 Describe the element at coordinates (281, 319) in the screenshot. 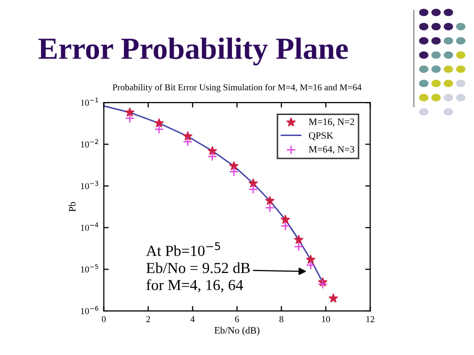

I see `x-tick-label: 8` at that location.